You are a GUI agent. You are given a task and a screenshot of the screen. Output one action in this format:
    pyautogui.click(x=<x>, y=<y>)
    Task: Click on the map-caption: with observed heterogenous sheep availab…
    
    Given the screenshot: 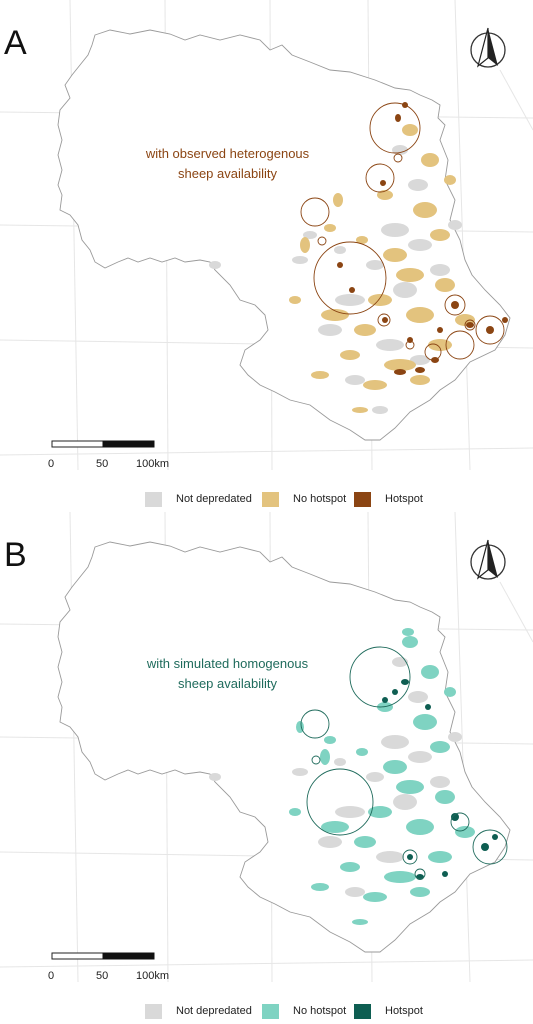 What is the action you would take?
    pyautogui.click(x=227, y=164)
    